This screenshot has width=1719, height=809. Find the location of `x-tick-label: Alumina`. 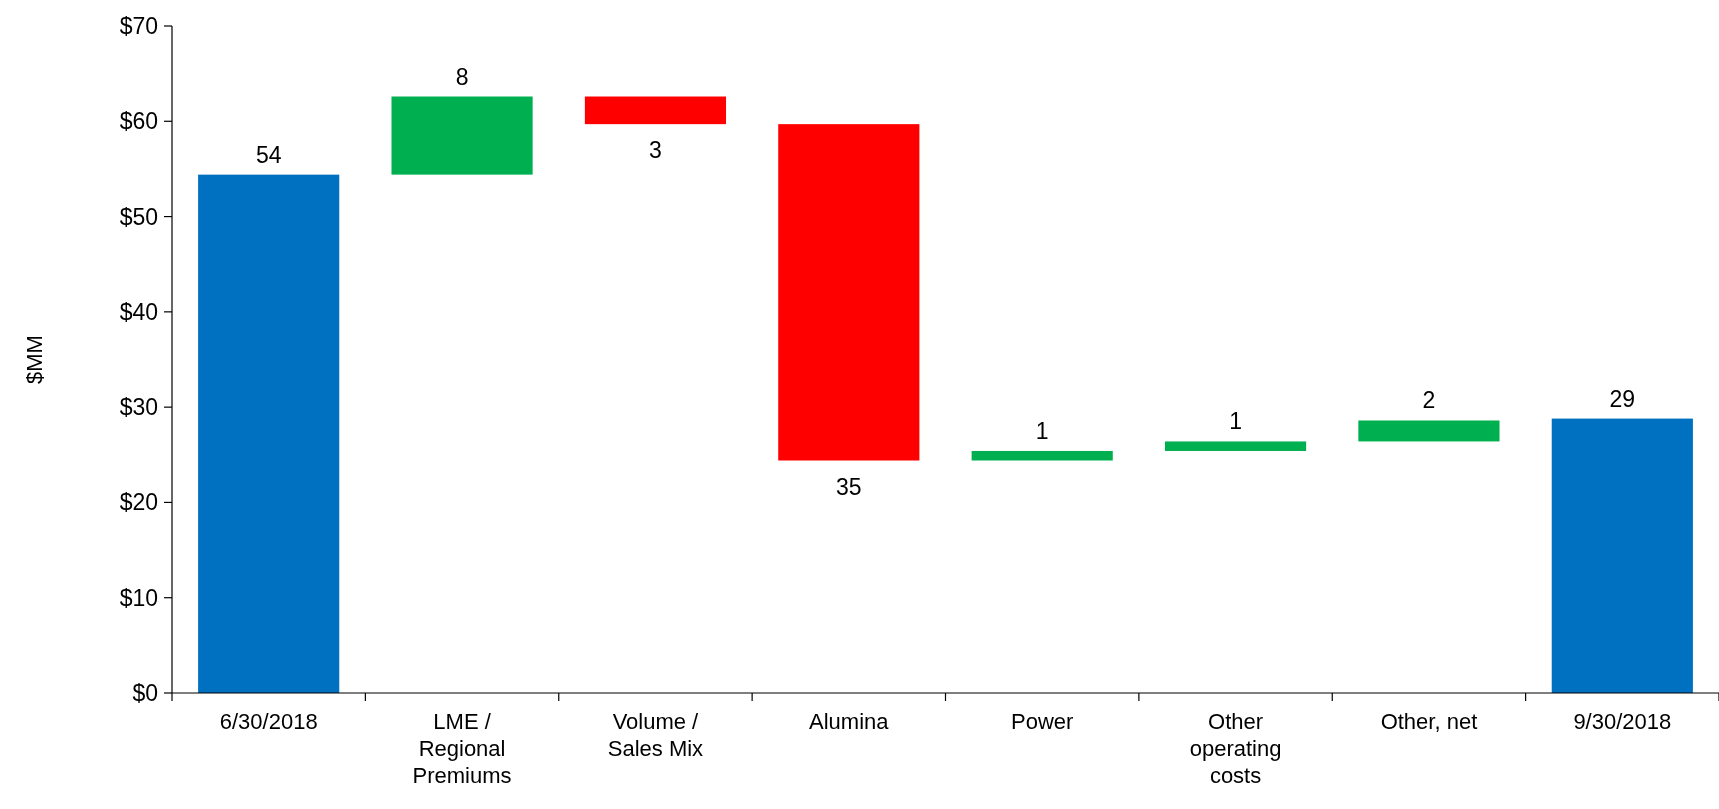

x-tick-label: Alumina is located at coordinates (849, 721).